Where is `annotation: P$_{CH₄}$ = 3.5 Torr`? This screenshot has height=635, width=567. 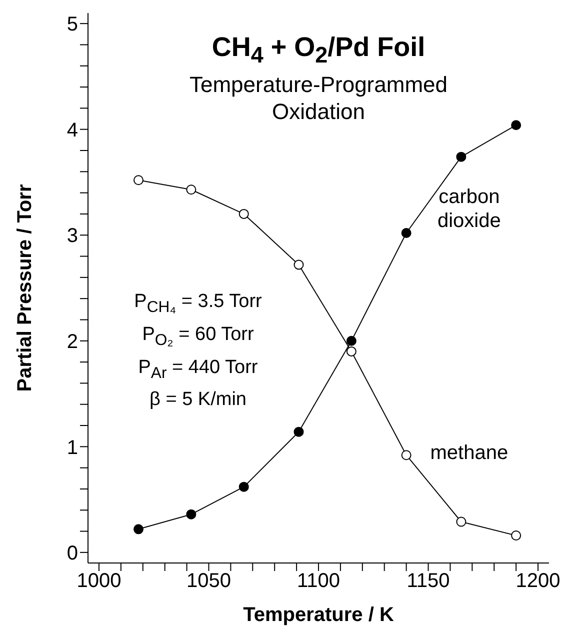 annotation: P$_{CH₄}$ = 3.5 Torr is located at coordinates (198, 304).